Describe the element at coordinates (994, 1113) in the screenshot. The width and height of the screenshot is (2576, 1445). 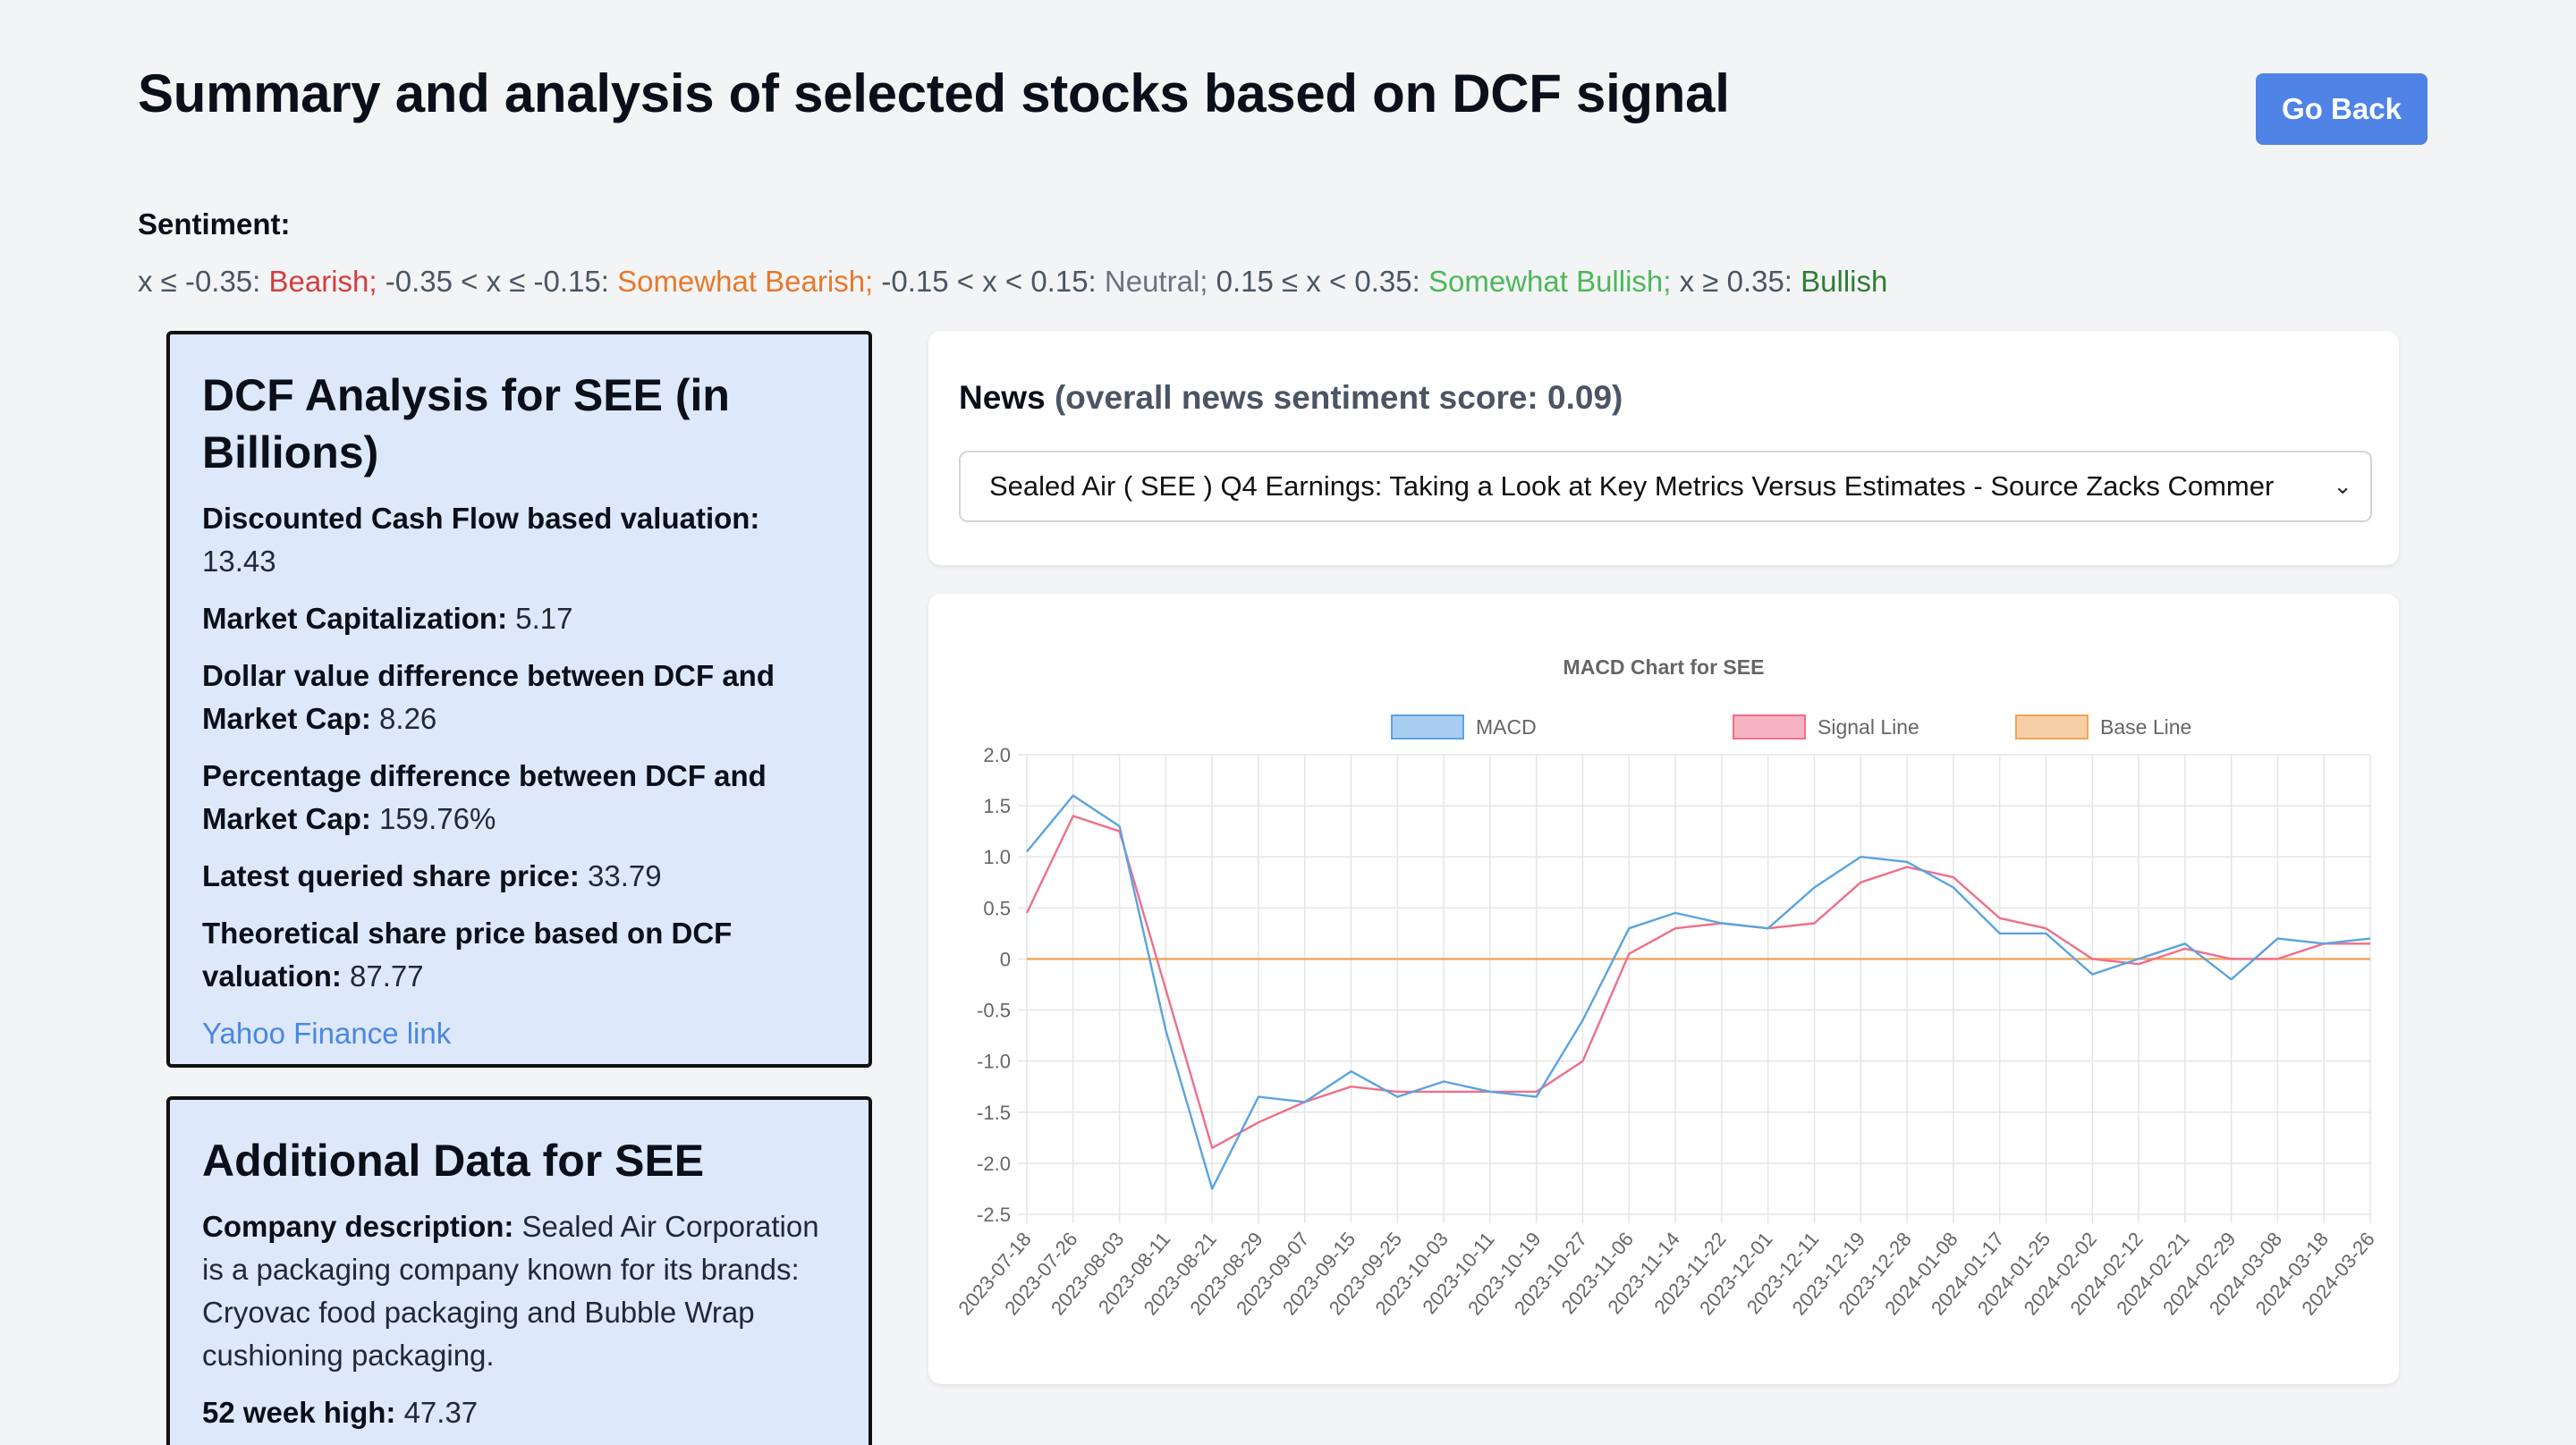
I see `y-tick-label: -1.5` at that location.